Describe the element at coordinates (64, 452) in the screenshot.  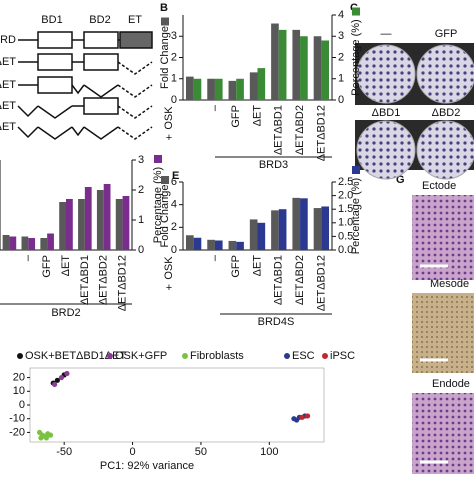
I see `x-tick-label: -50` at that location.